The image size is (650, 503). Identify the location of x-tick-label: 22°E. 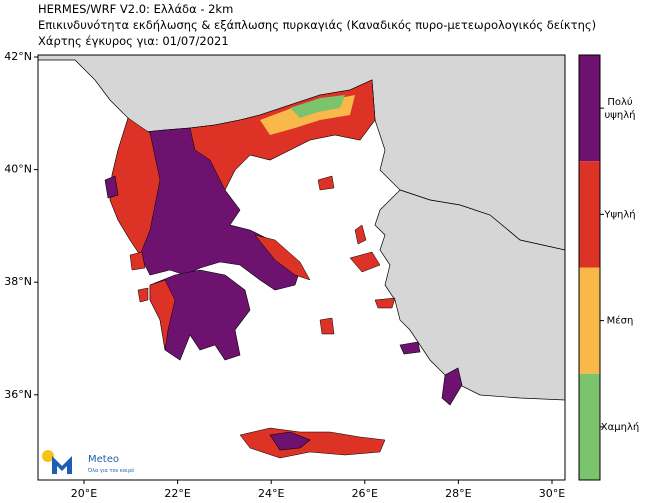
(177, 493).